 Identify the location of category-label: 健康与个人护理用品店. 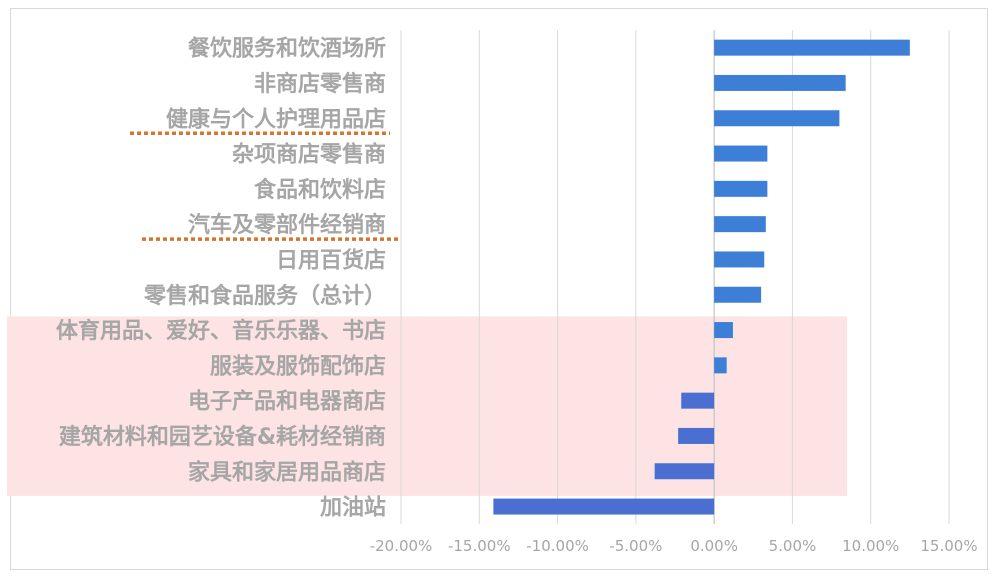
(276, 119).